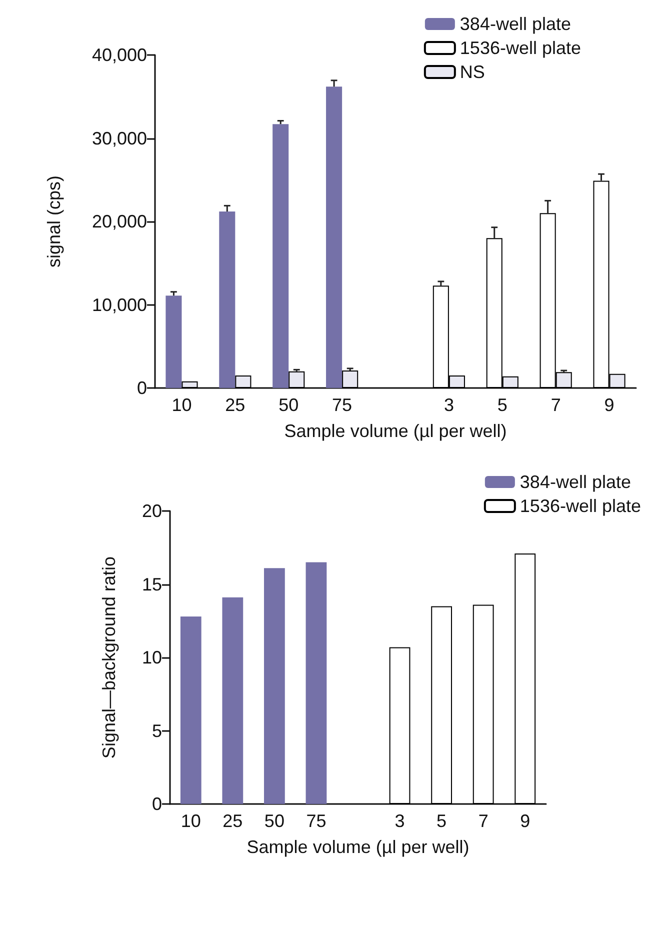 Image resolution: width=654 pixels, height=936 pixels. I want to click on legend-label: NS, so click(472, 72).